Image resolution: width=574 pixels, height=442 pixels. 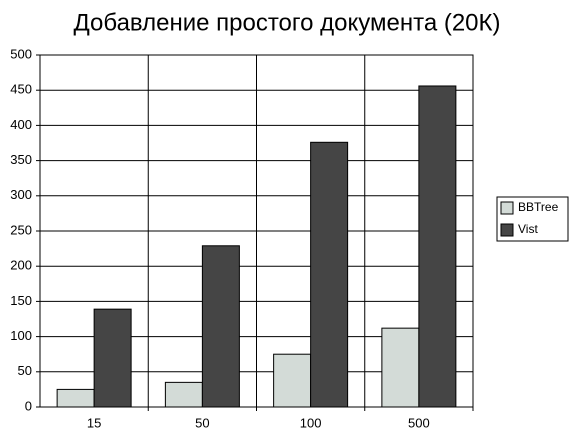 I want to click on y-tick-label: 50, so click(x=25, y=370).